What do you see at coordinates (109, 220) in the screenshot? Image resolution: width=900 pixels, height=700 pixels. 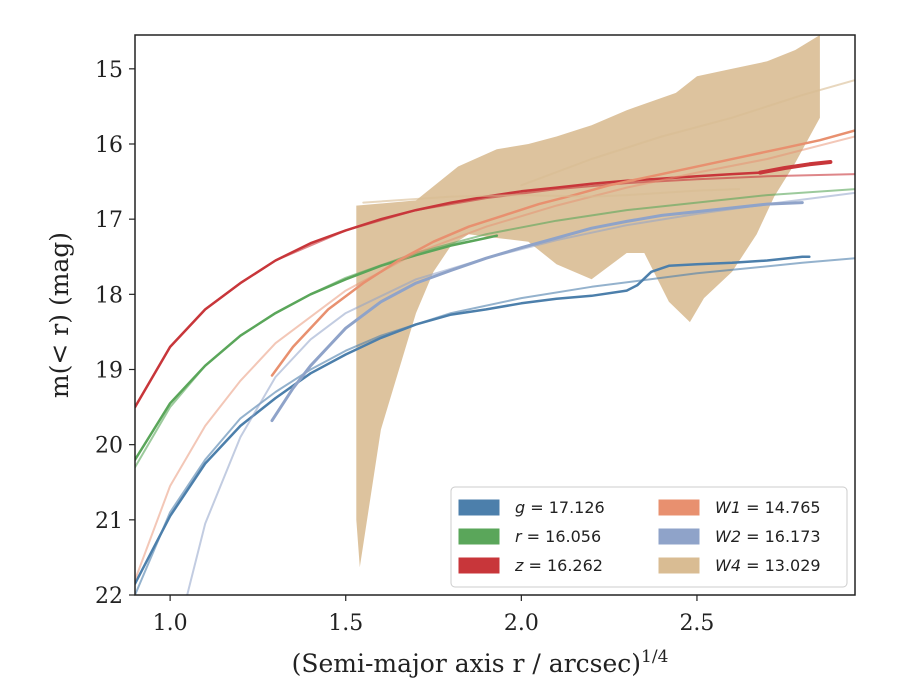 I see `y-tick-label-2: 17` at bounding box center [109, 220].